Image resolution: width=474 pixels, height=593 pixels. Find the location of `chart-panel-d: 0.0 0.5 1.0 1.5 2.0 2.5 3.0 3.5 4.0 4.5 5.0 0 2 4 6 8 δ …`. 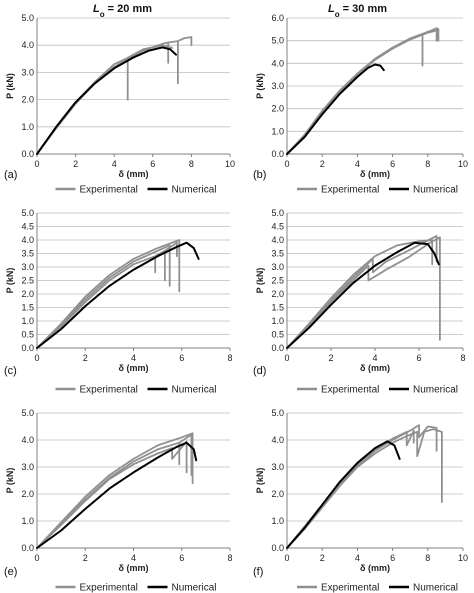

chart-panel-d: 0.0 0.5 1.0 1.5 2.0 2.5 3.0 3.5 4.0 4.5 5.0 0 2 4 6 8 δ … is located at coordinates (359, 302).